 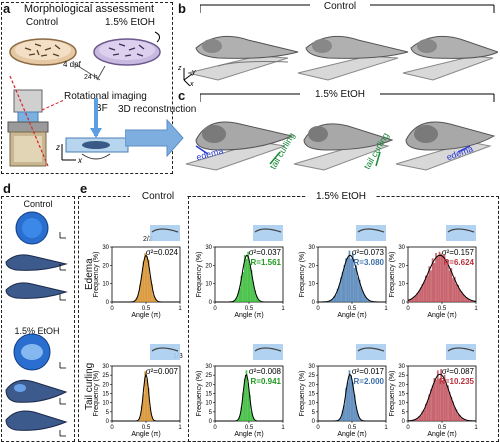 What do you see at coordinates (211, 413) in the screenshot?
I see `y-tick-label: 5` at bounding box center [211, 413].